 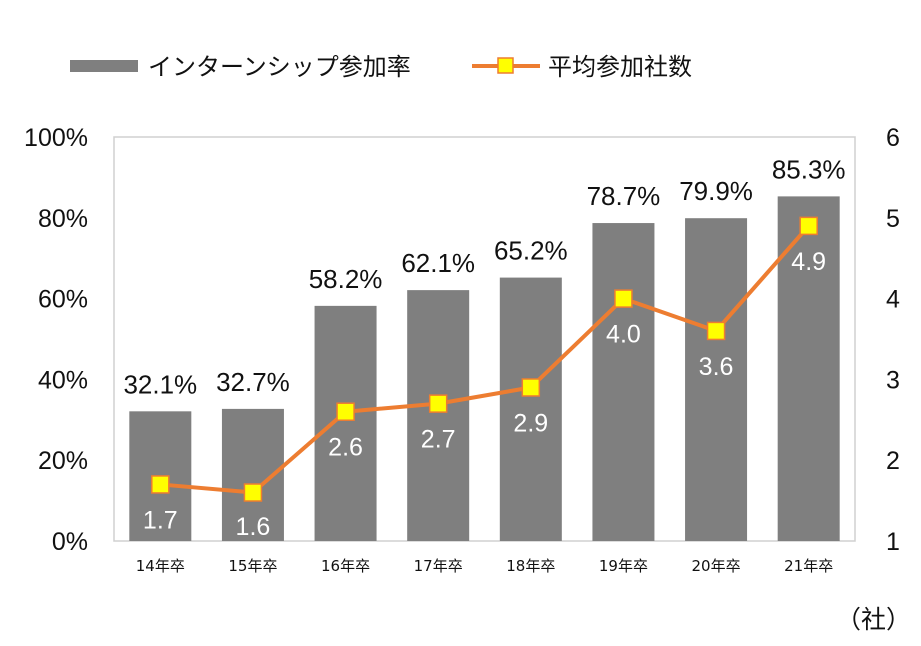 What do you see at coordinates (279, 67) in the screenshot?
I see `legend-label-bar: インターンシップ参加率` at bounding box center [279, 67].